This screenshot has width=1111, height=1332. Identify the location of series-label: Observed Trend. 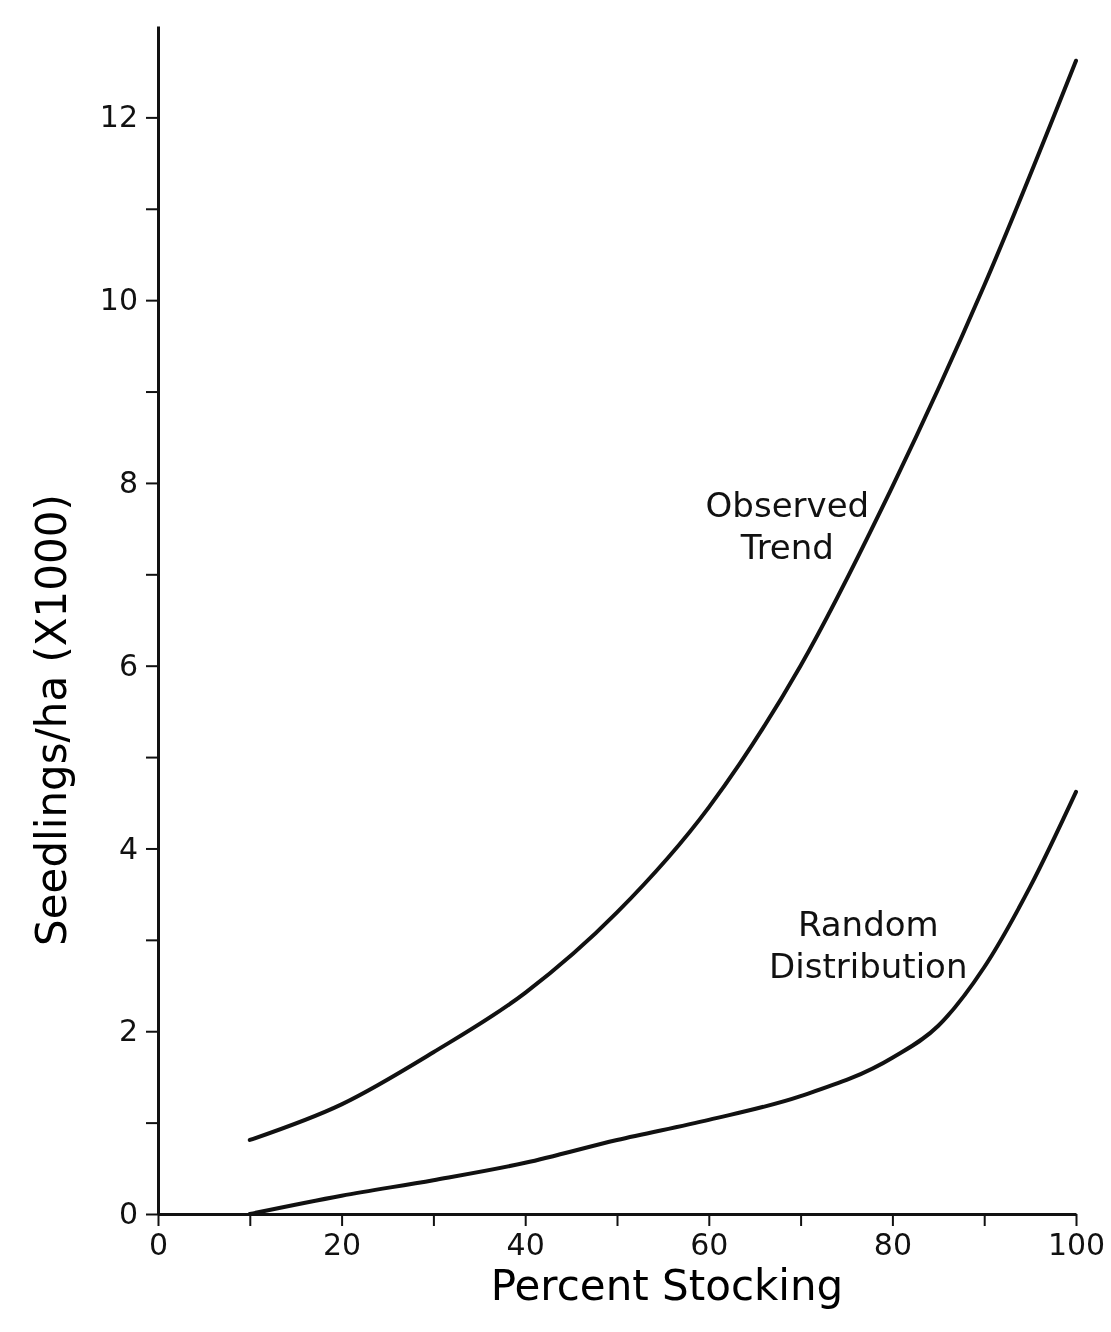
(787, 525).